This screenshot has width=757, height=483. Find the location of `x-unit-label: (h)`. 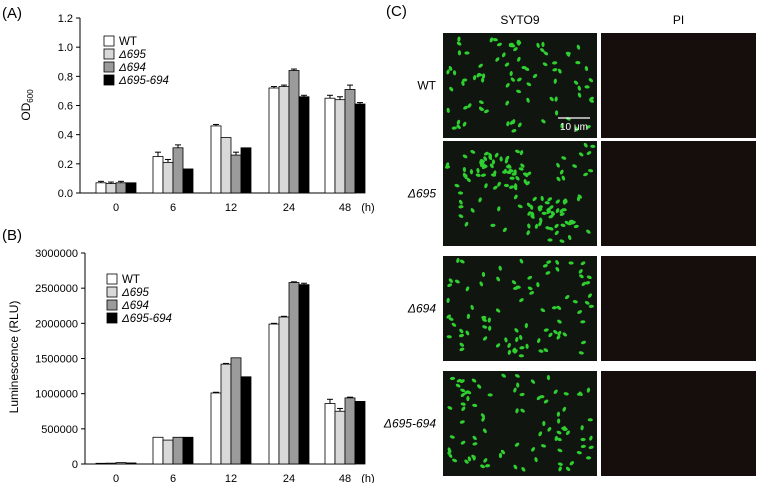

x-unit-label: (h) is located at coordinates (367, 208).